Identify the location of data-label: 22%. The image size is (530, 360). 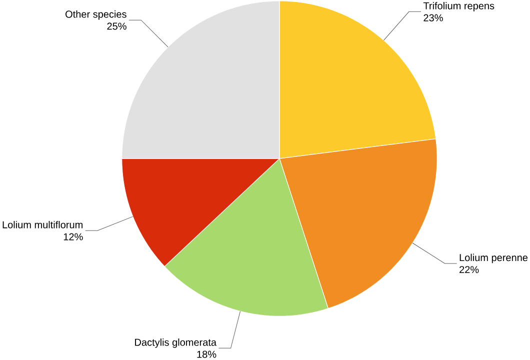
(469, 270).